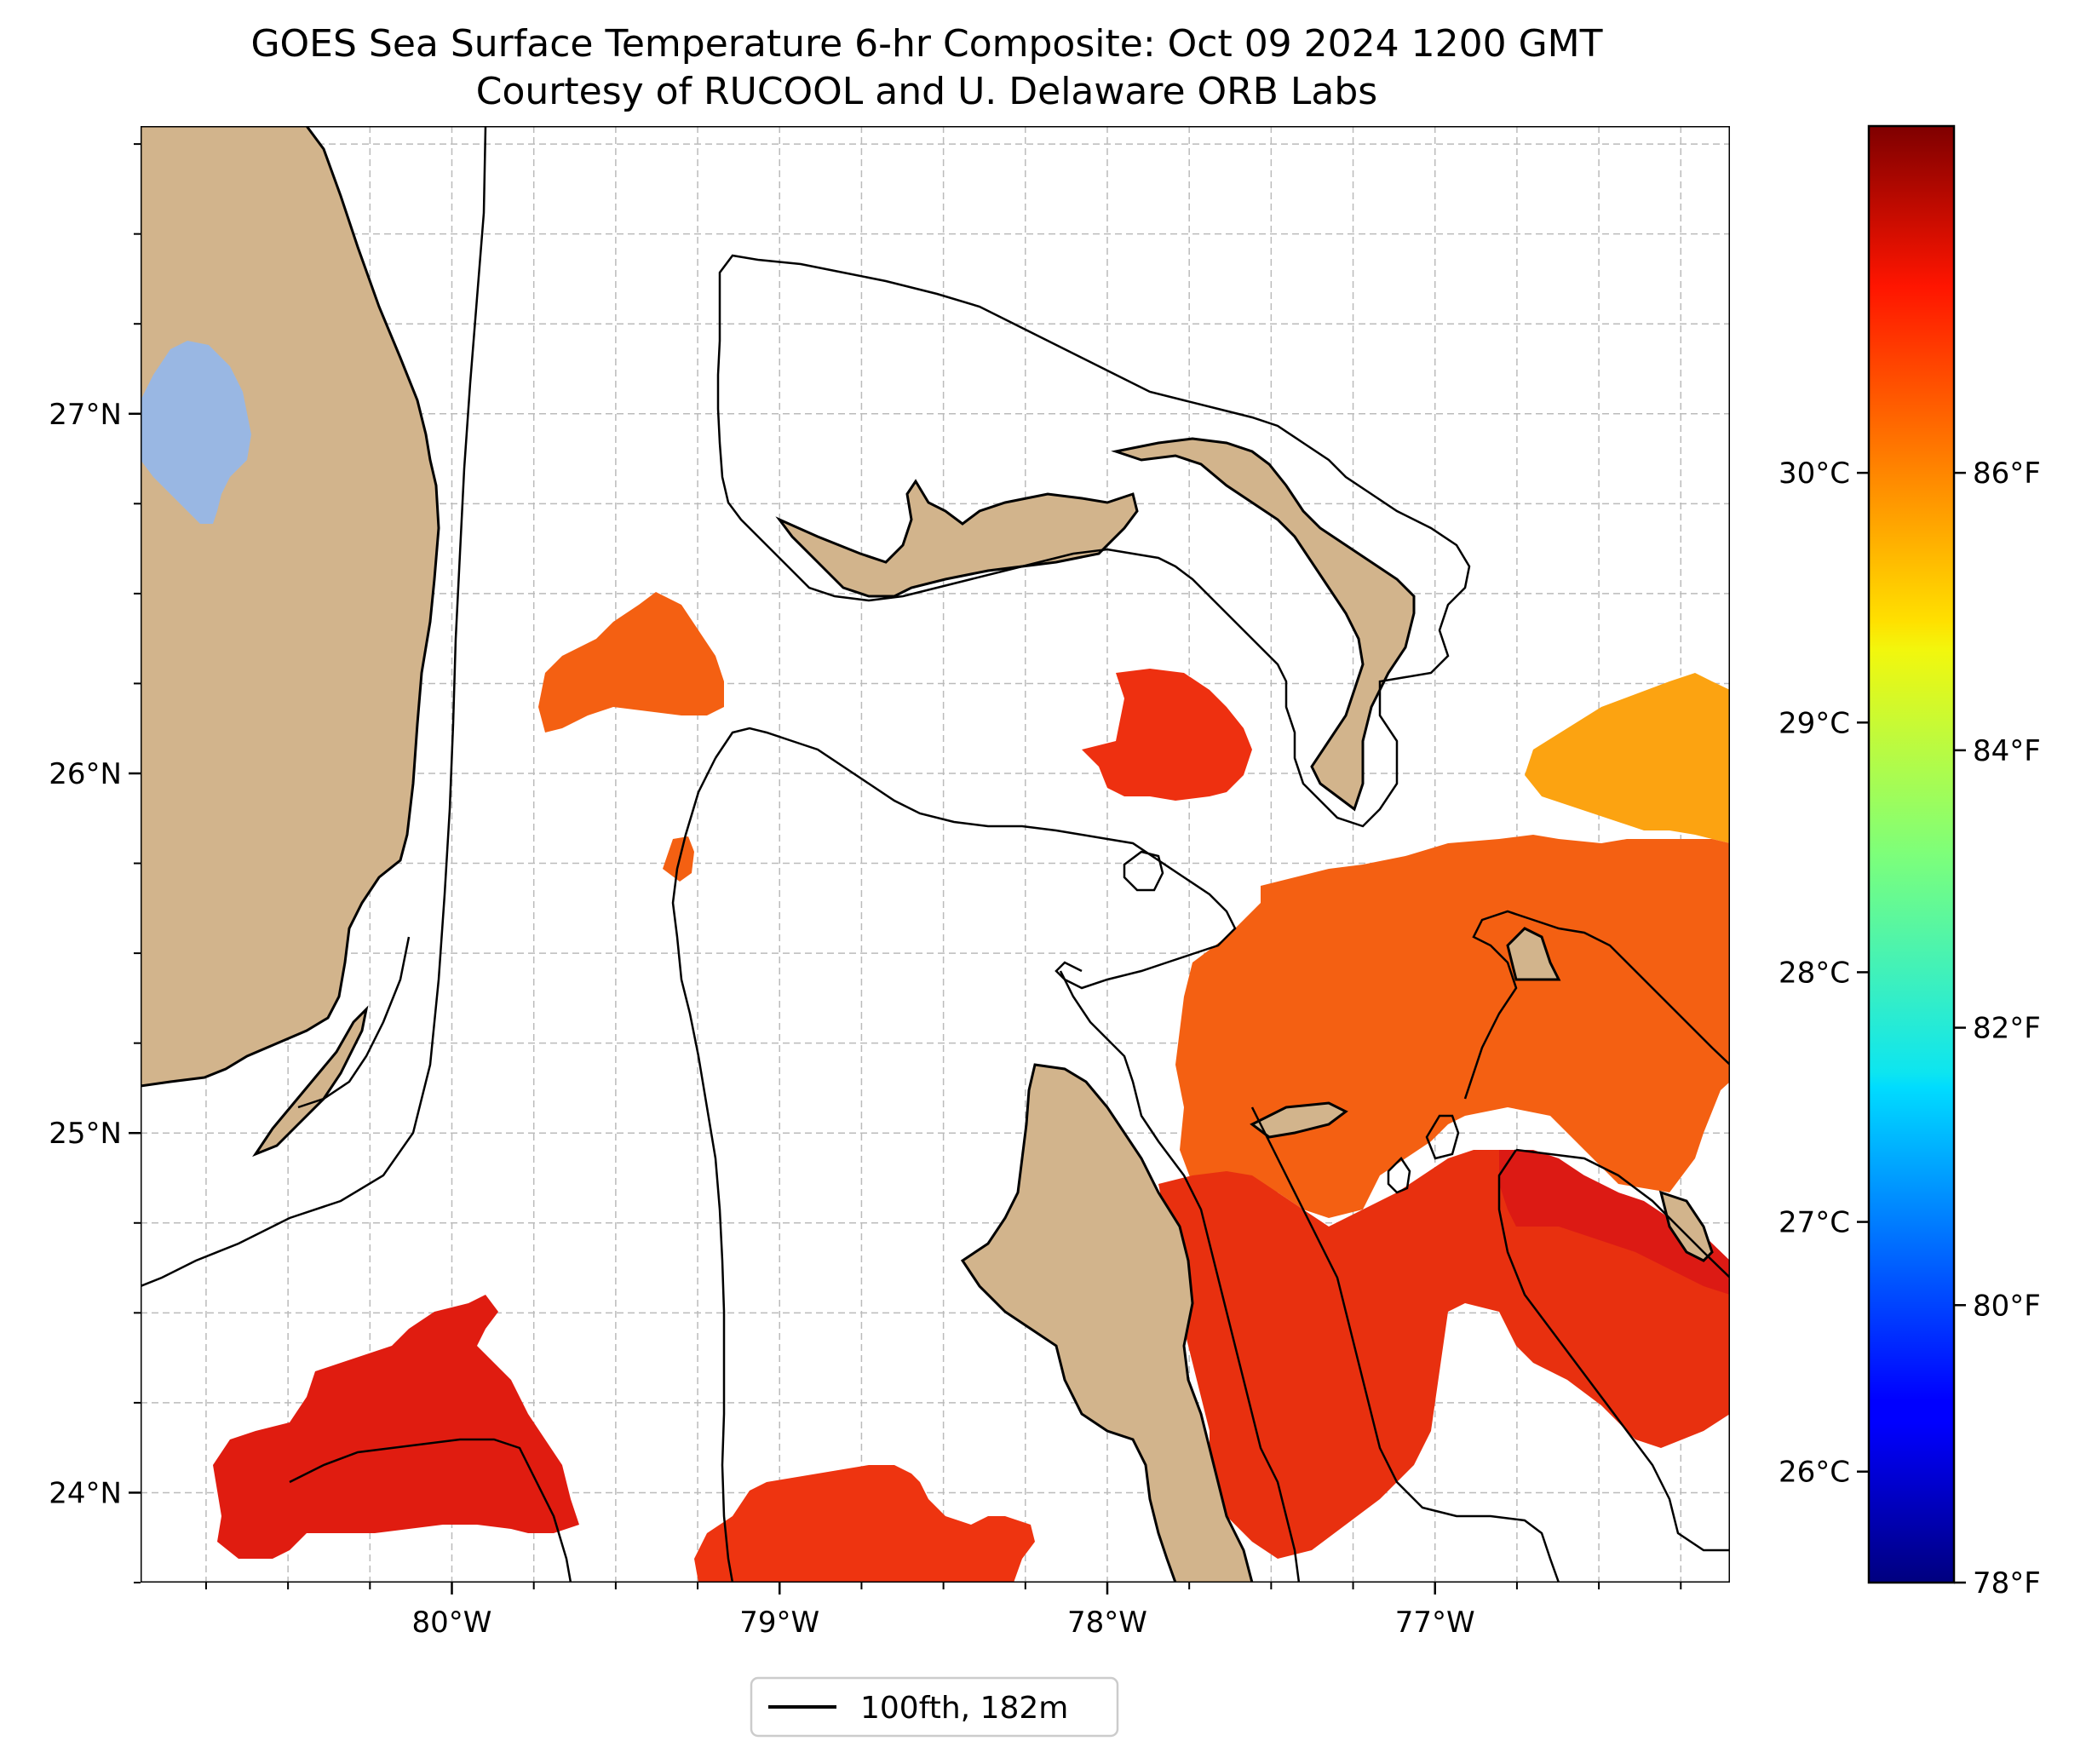  I want to click on isobath-exuma-loop, so click(1613, 1350).